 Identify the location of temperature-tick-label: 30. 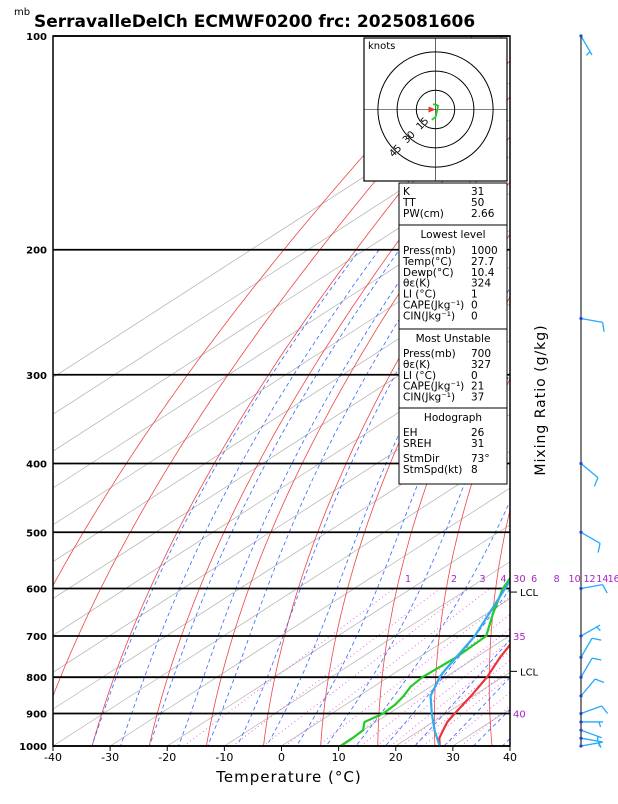
(453, 757).